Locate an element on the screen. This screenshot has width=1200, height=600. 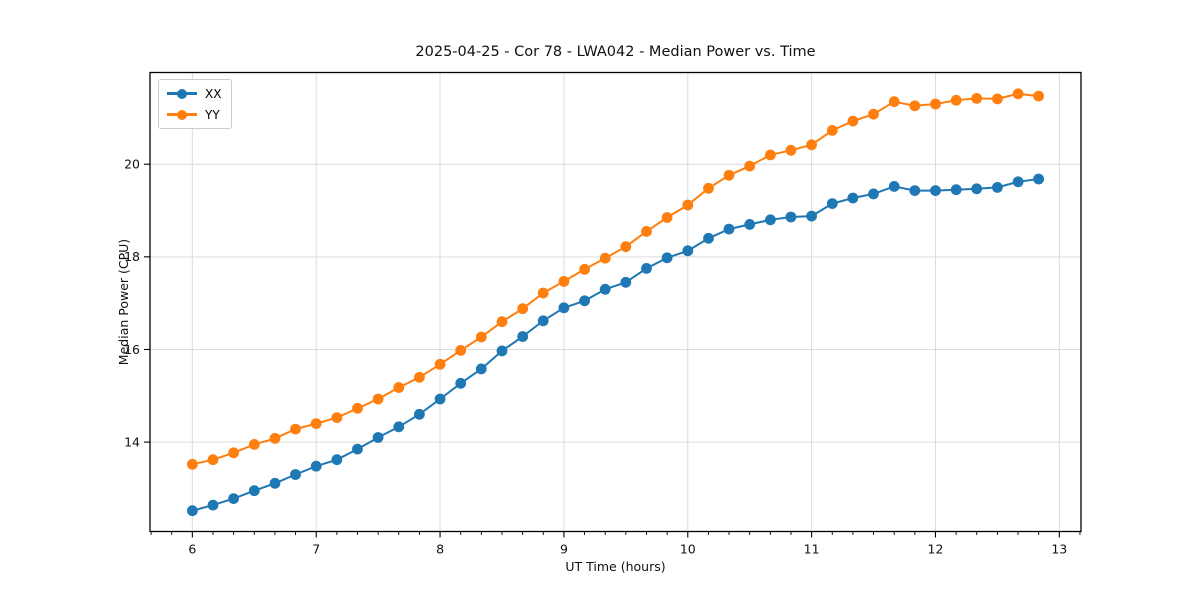
y-tick-label: 16 is located at coordinates (132, 349).